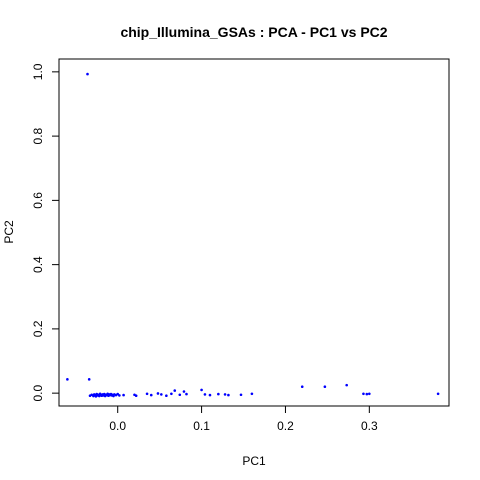  What do you see at coordinates (285, 426) in the screenshot?
I see `x-tick-label: 0.2` at bounding box center [285, 426].